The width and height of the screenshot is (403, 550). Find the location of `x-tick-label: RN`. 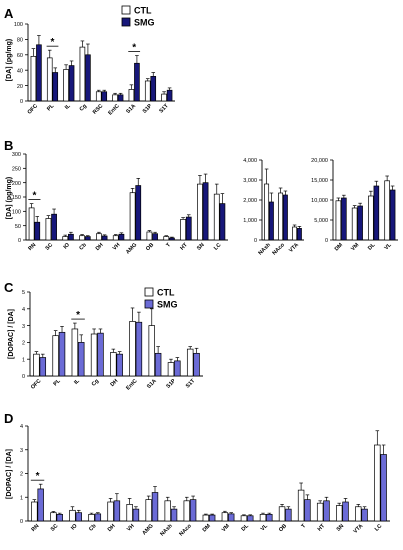

x-tick-label: RN is located at coordinates (32, 247).